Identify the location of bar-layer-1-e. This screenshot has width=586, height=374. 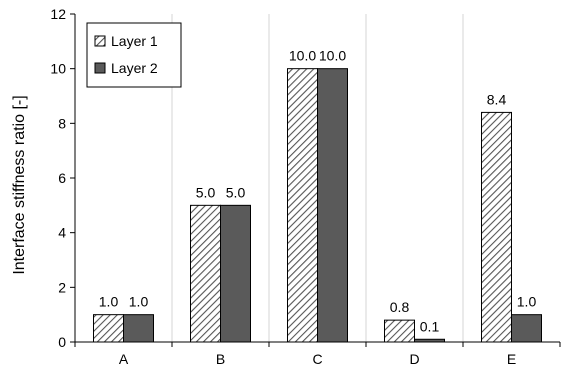
(496, 227).